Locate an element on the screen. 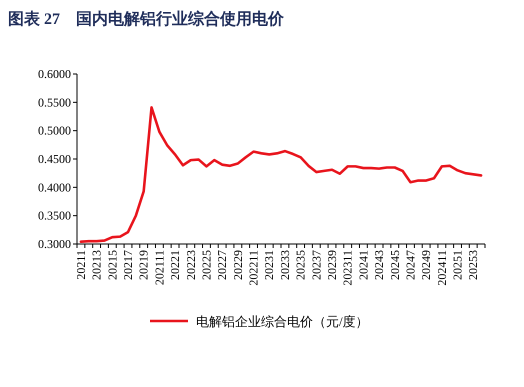  x-tick-label: 20233 is located at coordinates (285, 265).